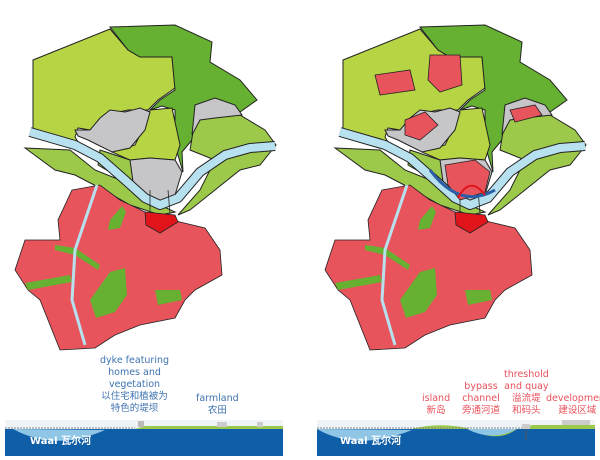 Image resolution: width=600 pixels, height=460 pixels. What do you see at coordinates (134, 372) in the screenshot?
I see `label-line: homes and` at bounding box center [134, 372].